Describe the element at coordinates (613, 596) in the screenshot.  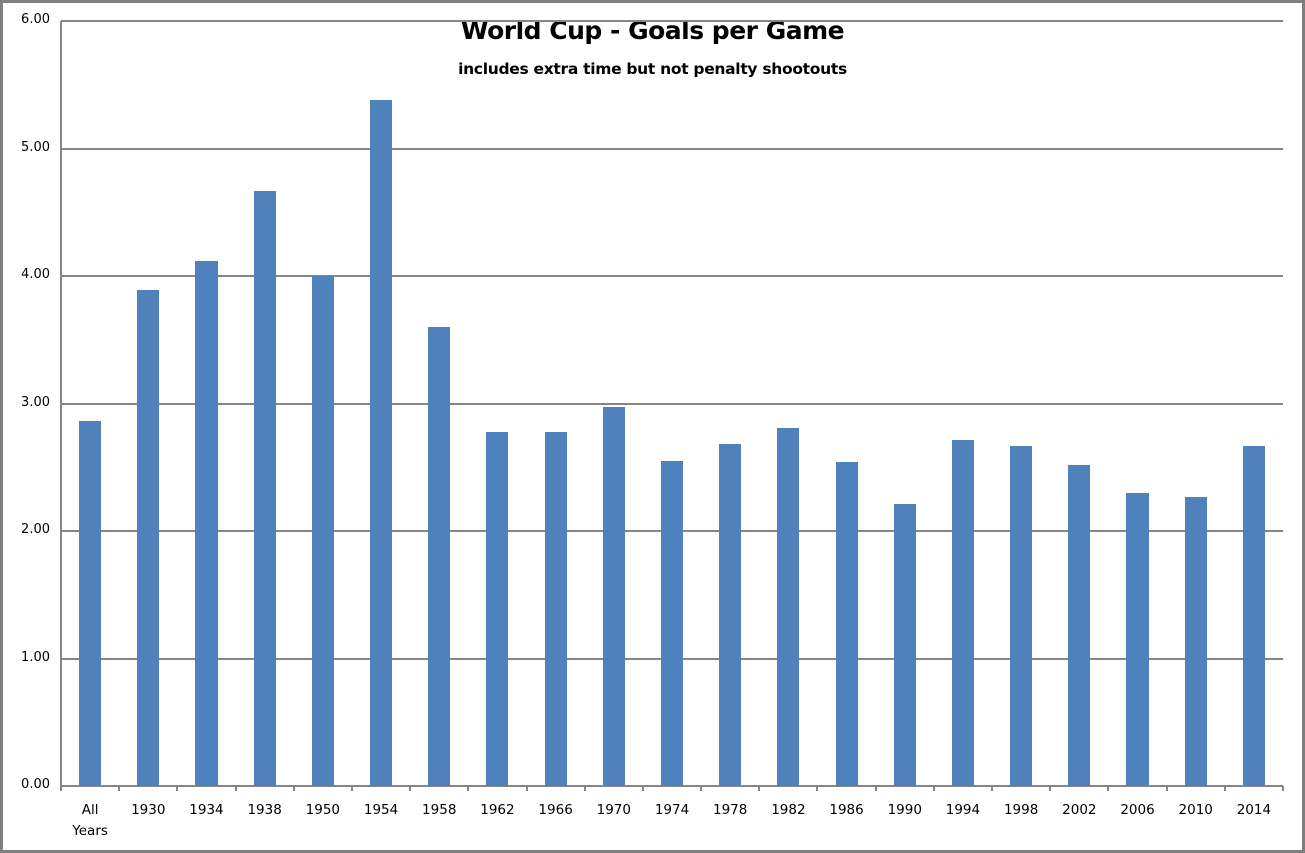
I see `bar-1970` at that location.